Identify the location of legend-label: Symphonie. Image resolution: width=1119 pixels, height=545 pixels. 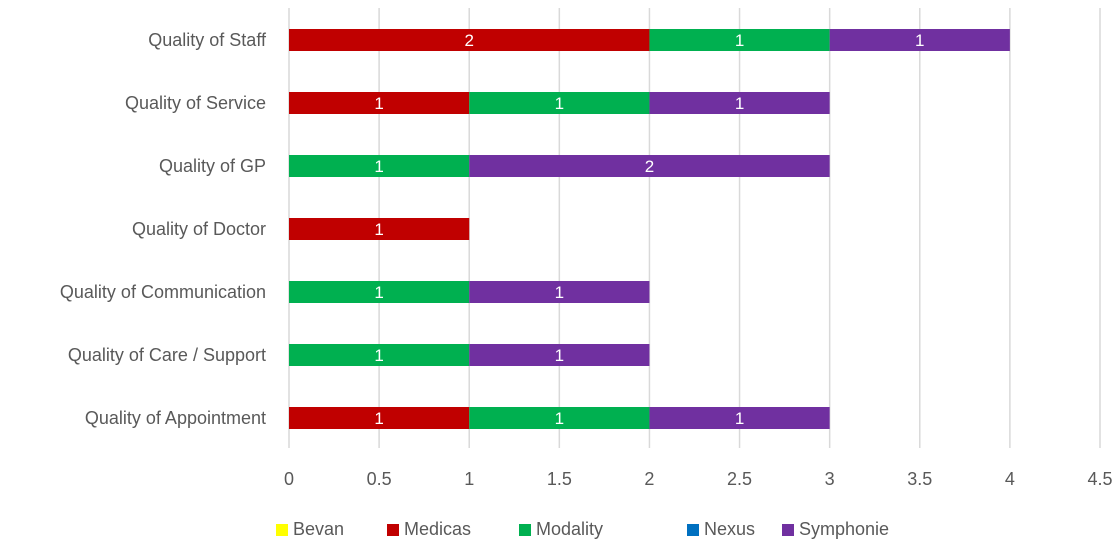
(844, 529).